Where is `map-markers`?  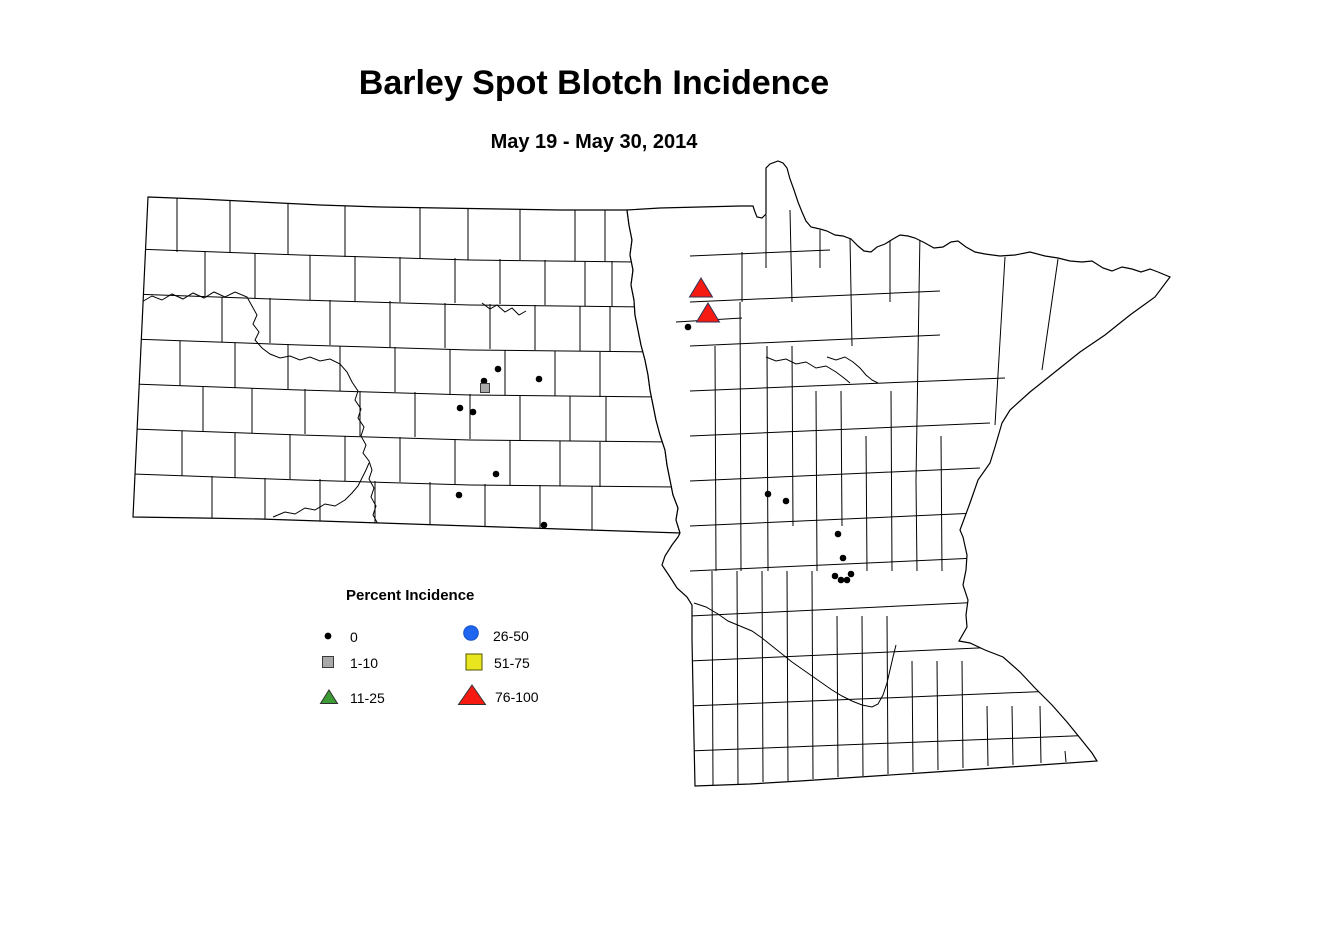
map-markers is located at coordinates (655, 430).